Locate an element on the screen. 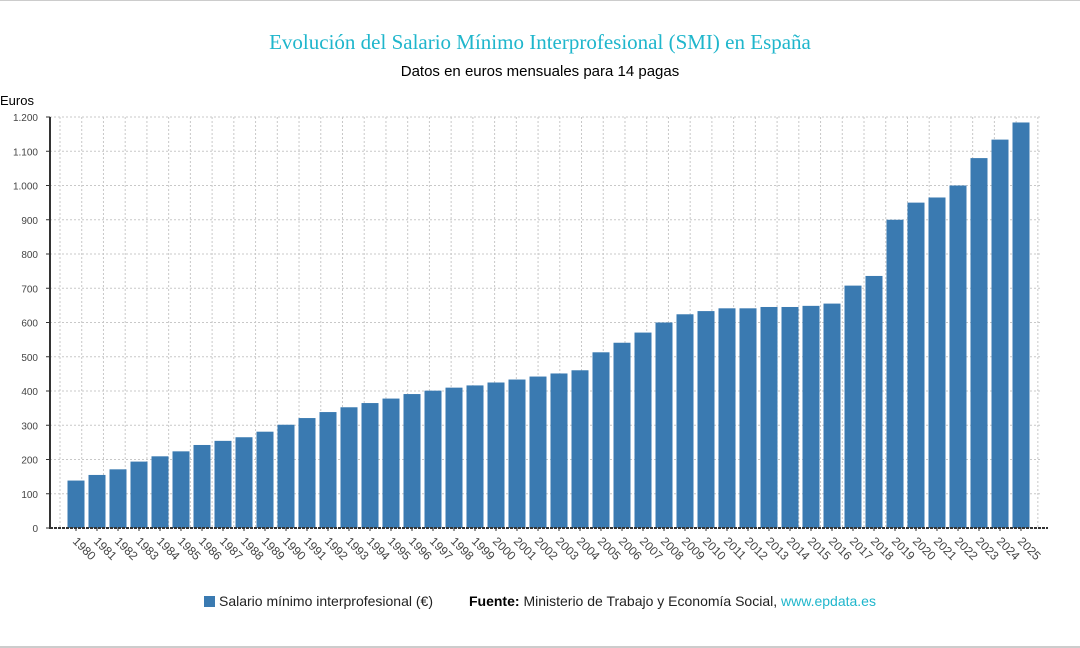 The height and width of the screenshot is (648, 1080). source-prefix: Fuente: is located at coordinates (494, 601).